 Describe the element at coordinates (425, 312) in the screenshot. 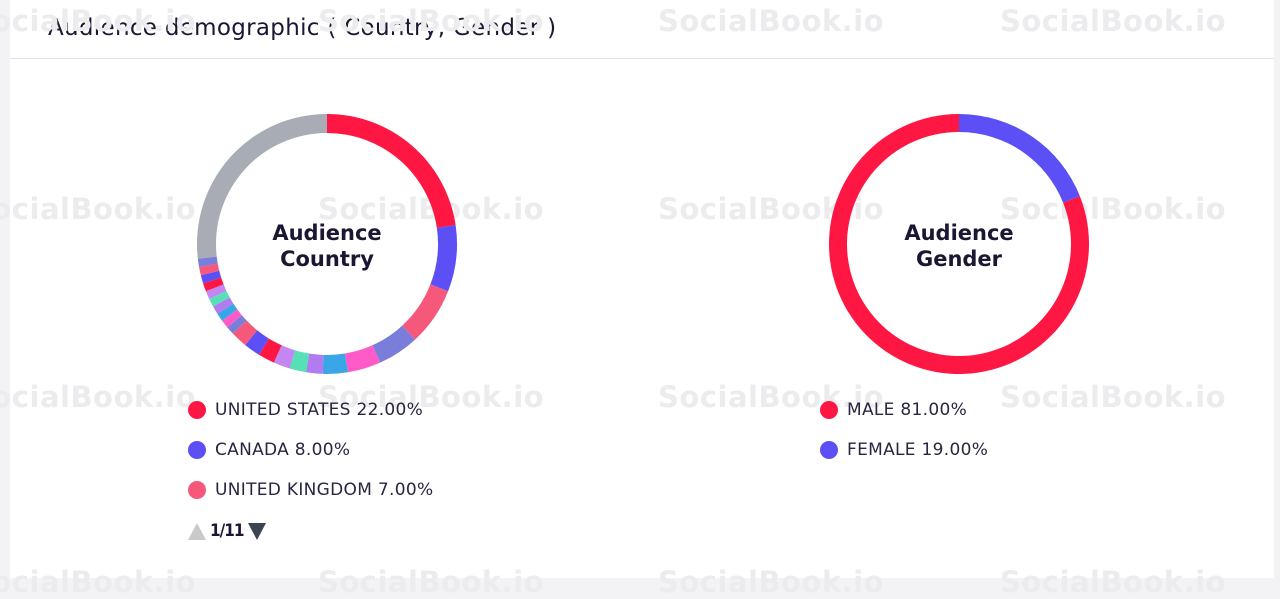

I see `donut-slice-united-kingdom` at that location.